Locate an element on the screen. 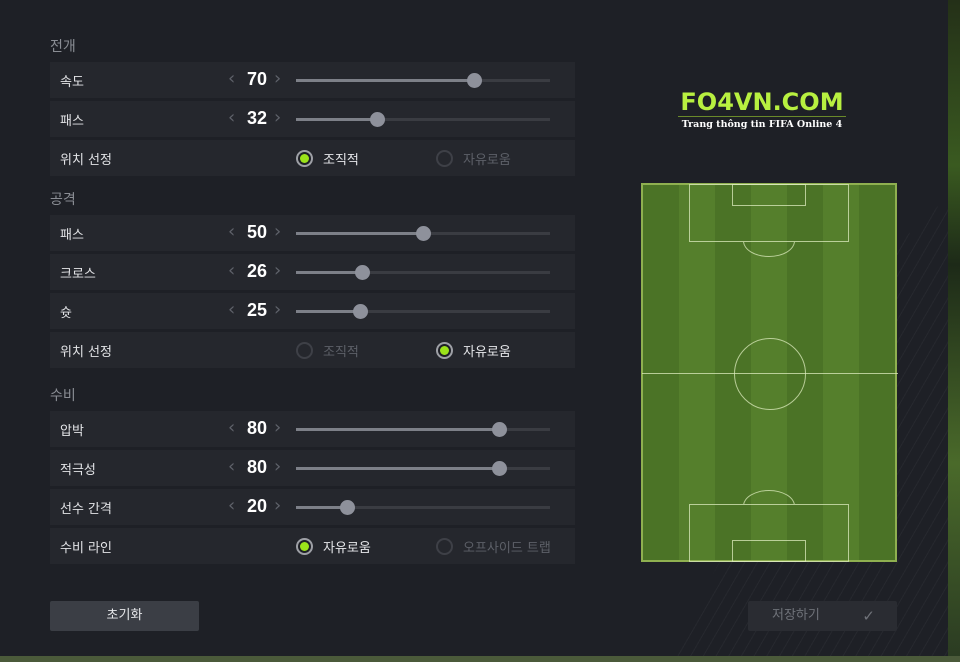 This screenshot has width=960, height=662. slider-row: 선수 간격 ‹ 20 › is located at coordinates (312, 507).